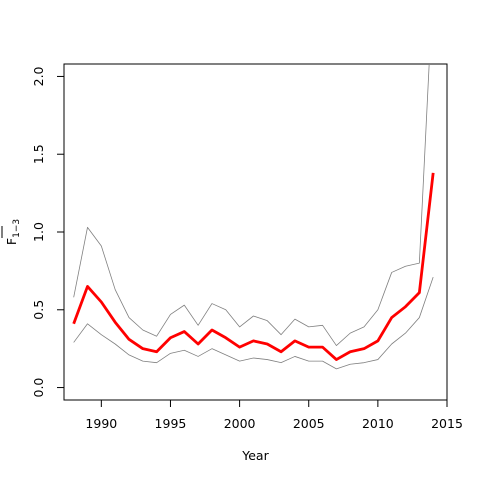  Describe the element at coordinates (309, 423) in the screenshot. I see `x-tick-label: 2005` at that location.